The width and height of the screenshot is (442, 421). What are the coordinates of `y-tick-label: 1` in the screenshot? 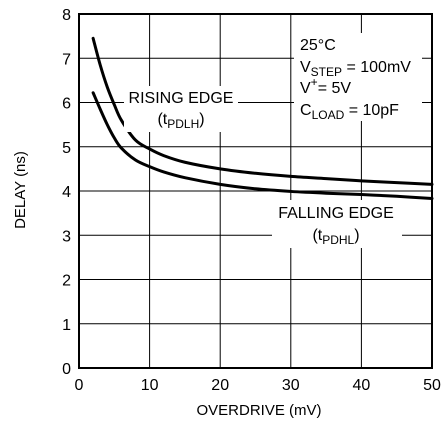 It's located at (66, 325).